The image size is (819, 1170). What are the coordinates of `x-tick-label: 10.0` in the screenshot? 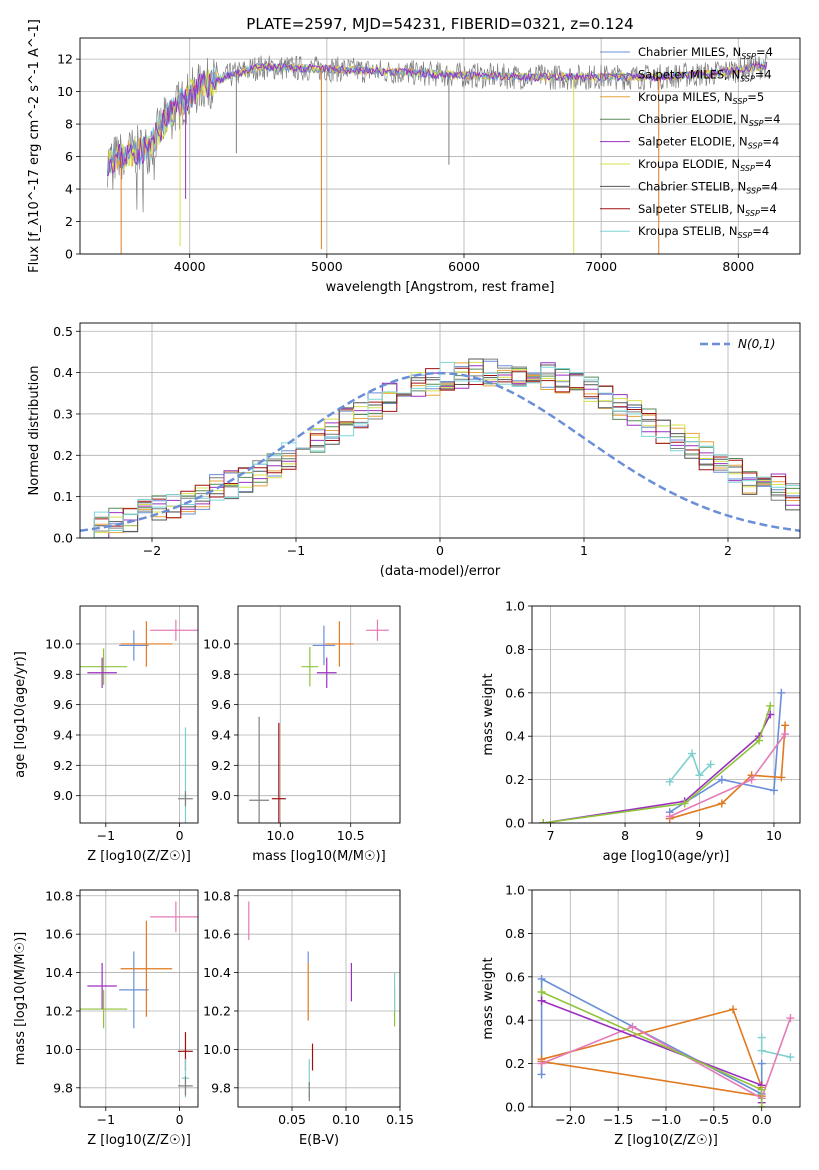 It's located at (280, 835).